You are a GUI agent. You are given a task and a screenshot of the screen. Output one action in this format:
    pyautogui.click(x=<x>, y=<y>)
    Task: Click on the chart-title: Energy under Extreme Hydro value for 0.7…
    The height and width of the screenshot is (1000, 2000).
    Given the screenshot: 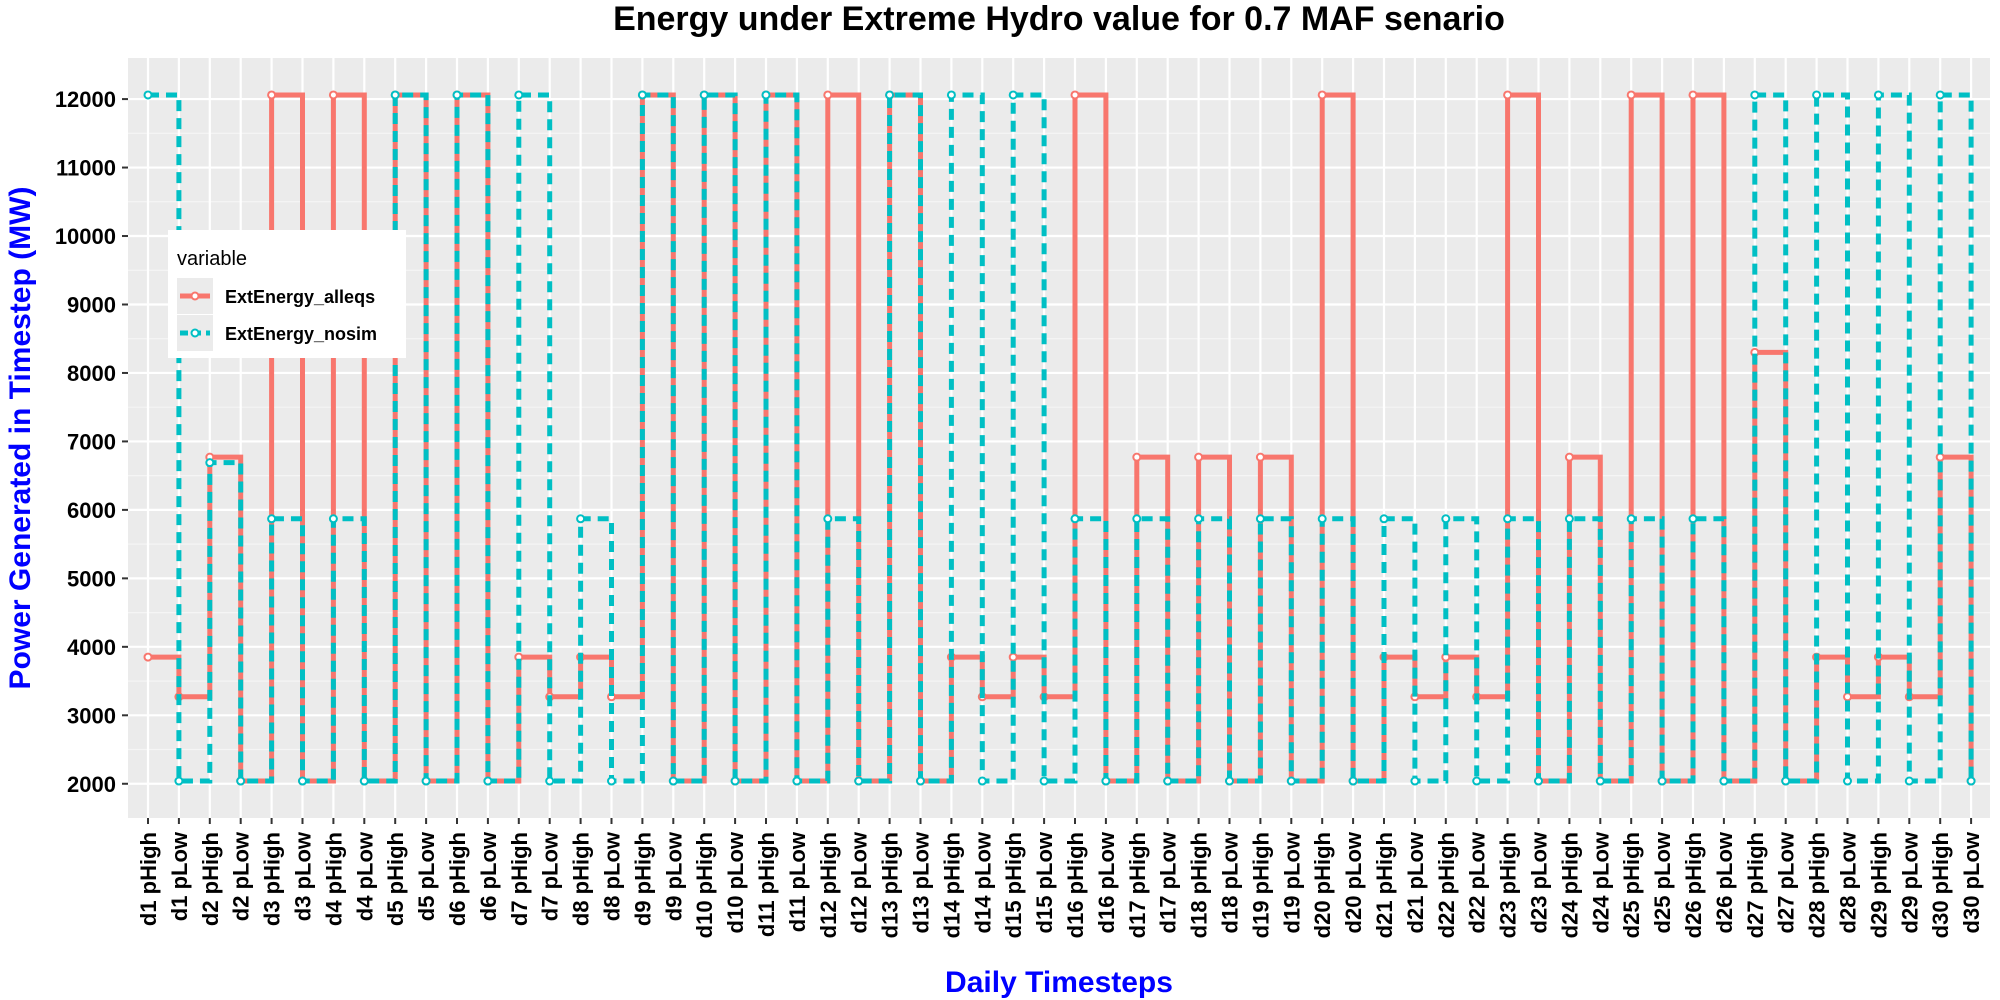 What is the action you would take?
    pyautogui.click(x=1059, y=19)
    